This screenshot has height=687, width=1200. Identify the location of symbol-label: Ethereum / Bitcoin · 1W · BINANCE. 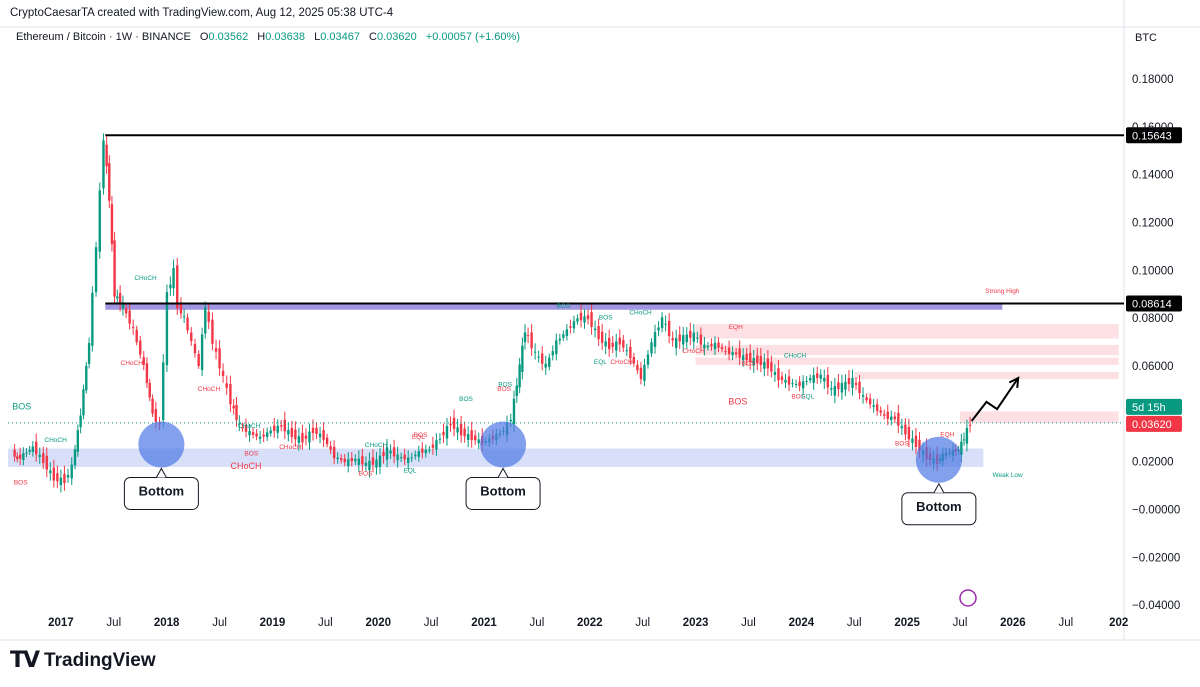
(103, 37).